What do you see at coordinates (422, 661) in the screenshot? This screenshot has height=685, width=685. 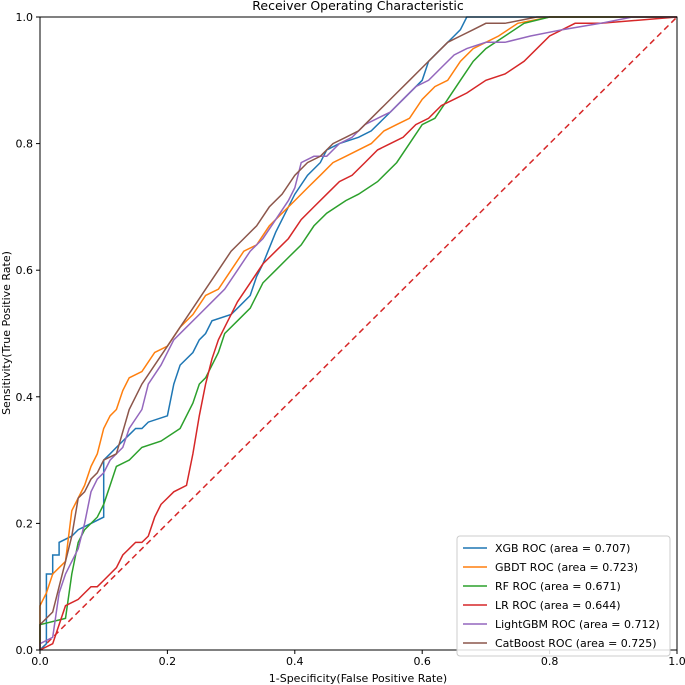 I see `x-tick-label: 0.6` at bounding box center [422, 661].